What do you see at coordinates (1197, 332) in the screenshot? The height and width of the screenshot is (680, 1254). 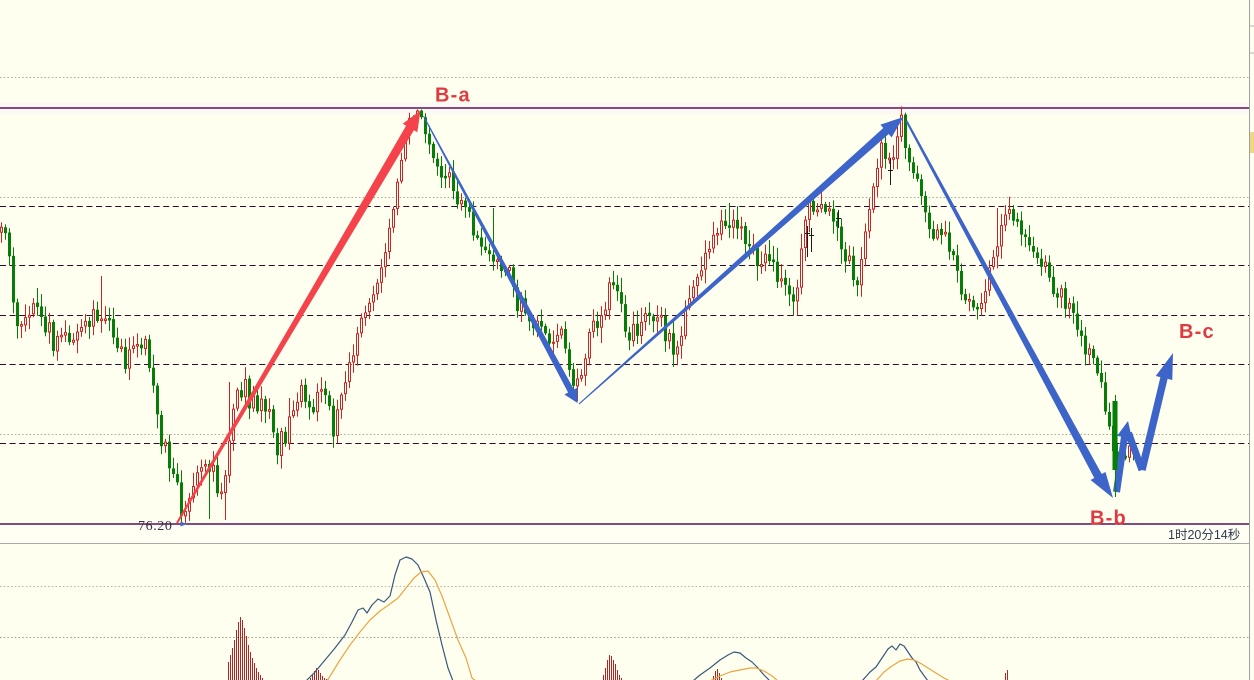 I see `svg-text: B-c` at bounding box center [1197, 332].